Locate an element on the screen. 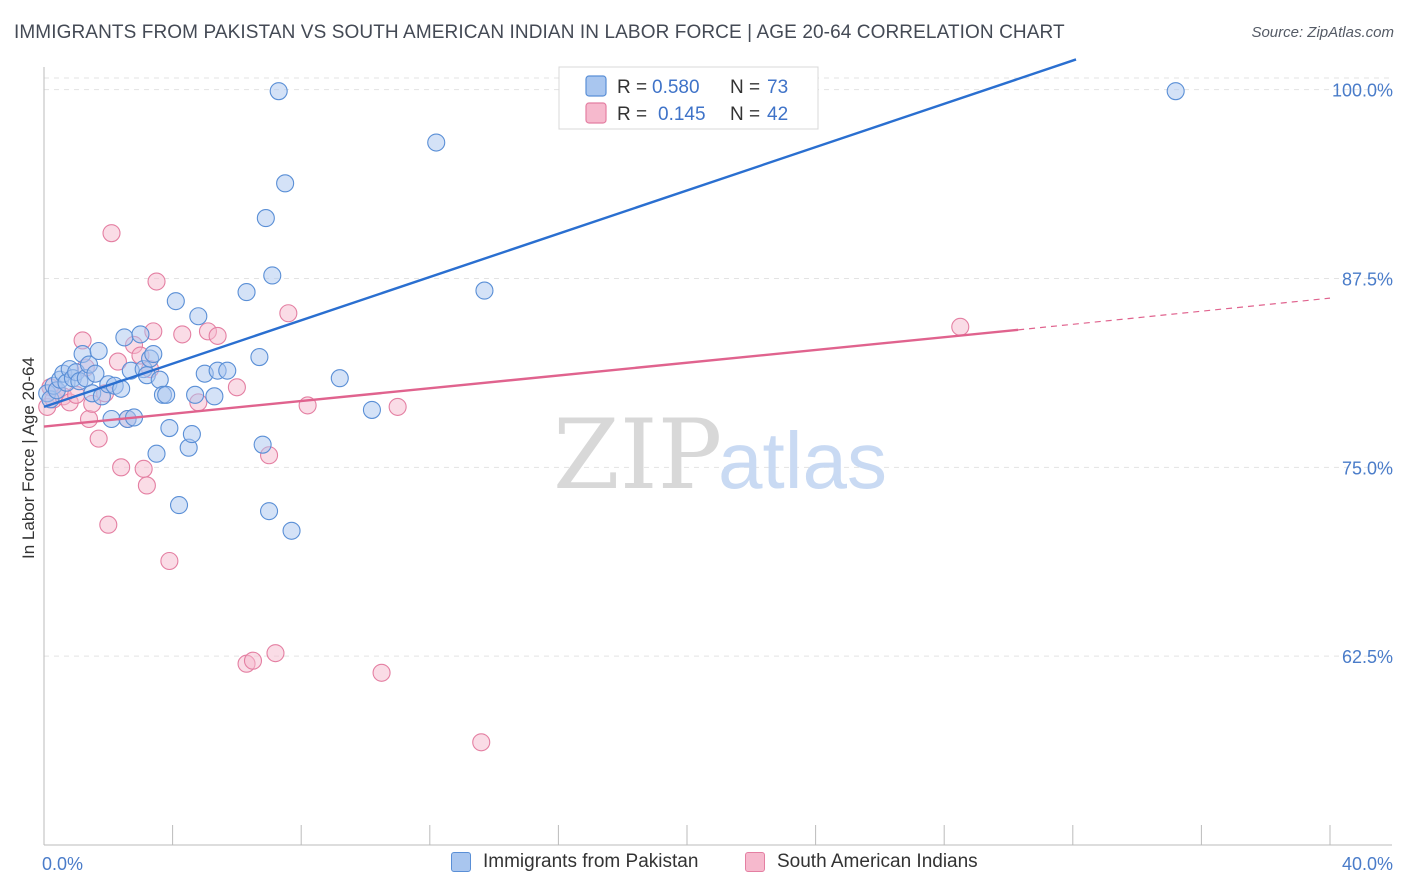  legend-r-label-1: R = is located at coordinates (632, 87).